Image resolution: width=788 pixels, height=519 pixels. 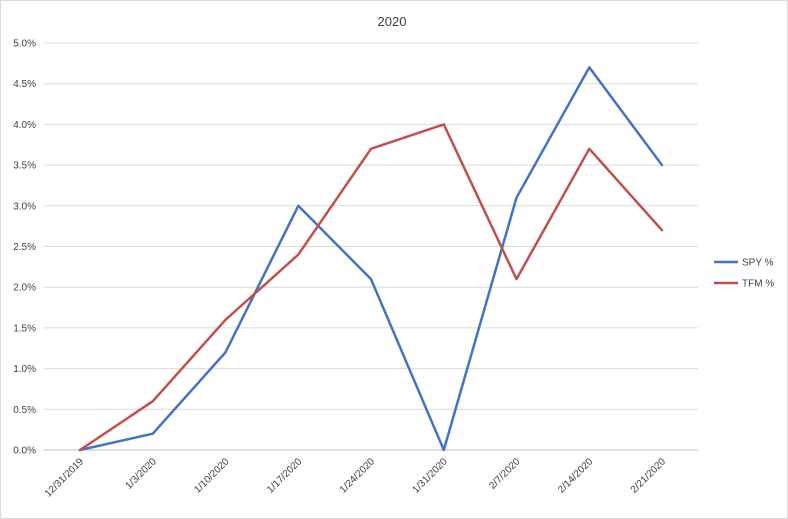 I want to click on x-tick-label: 1/3/2020, so click(x=142, y=474).